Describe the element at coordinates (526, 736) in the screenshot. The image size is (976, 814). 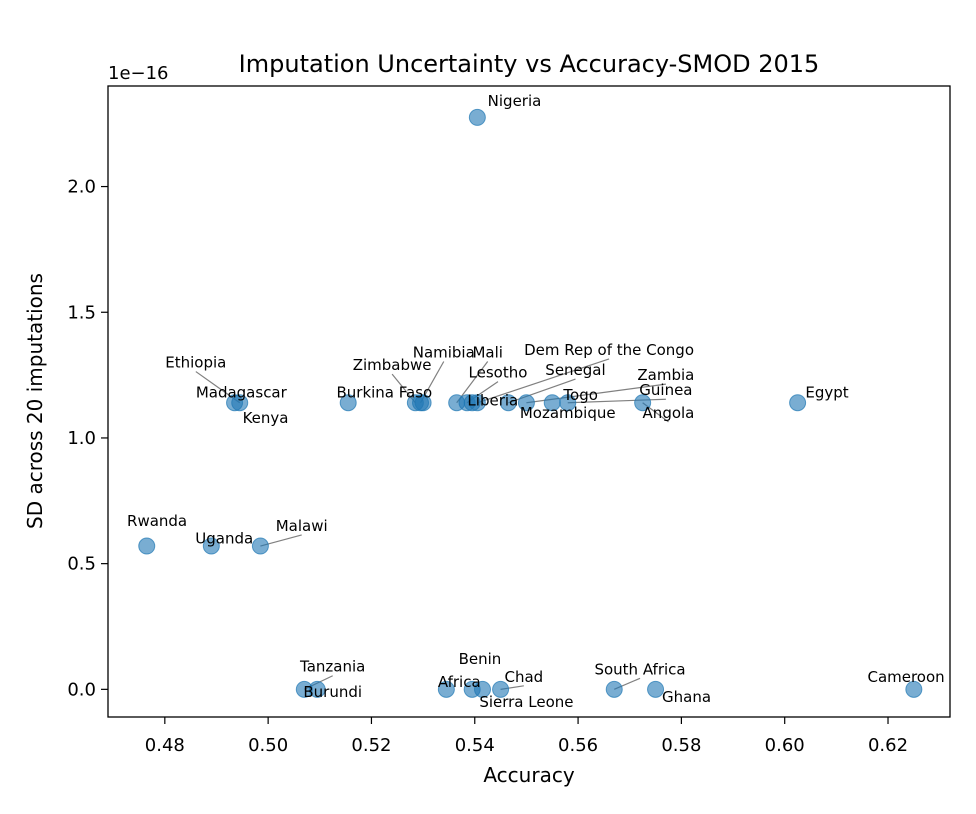
I see `x-axis: 0.48 0.50 0.52 0.54 0.56 0.58 0.60 0.62` at that location.